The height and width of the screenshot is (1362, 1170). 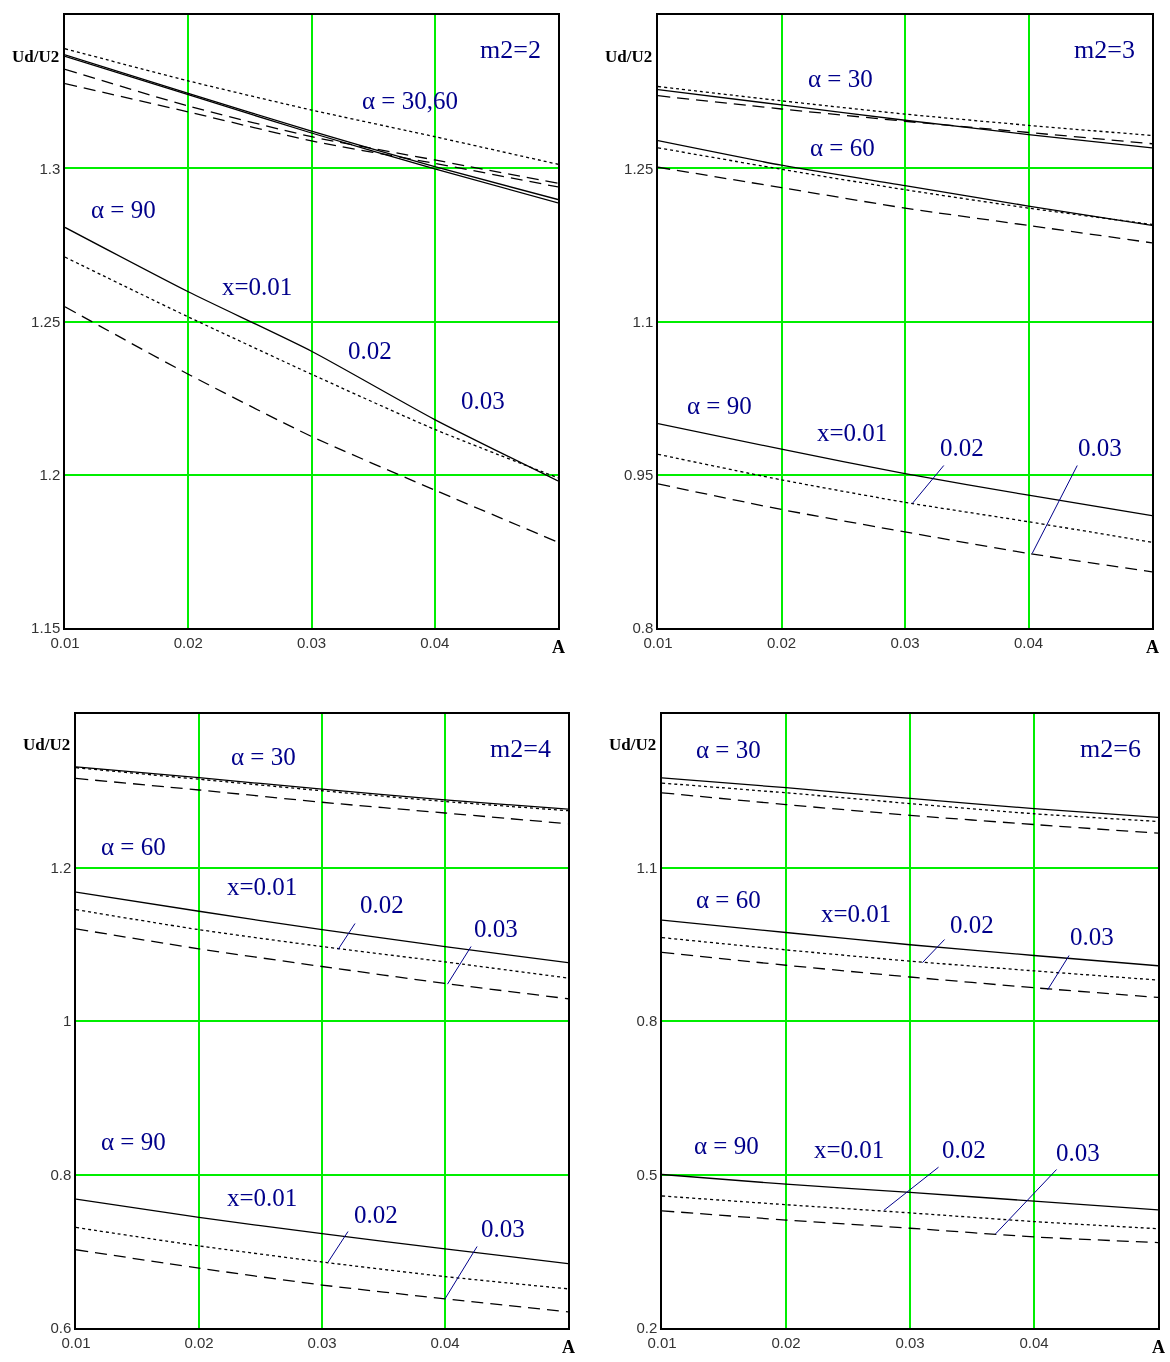 What do you see at coordinates (67, 1021) in the screenshot?
I see `y-tick-label: 1` at bounding box center [67, 1021].